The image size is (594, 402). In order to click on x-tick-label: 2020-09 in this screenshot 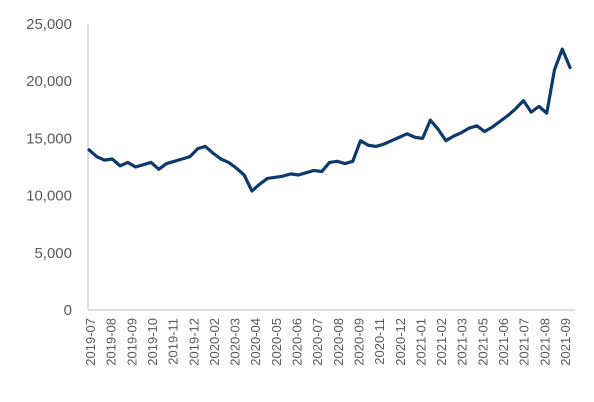, I will do `click(358, 342)`.